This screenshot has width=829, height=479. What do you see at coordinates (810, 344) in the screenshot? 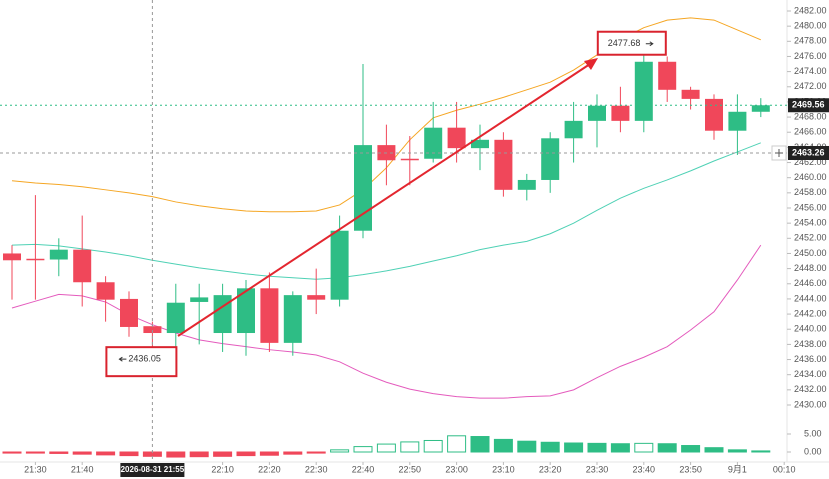
I see `y-tick-label: 2438.00` at bounding box center [810, 344].